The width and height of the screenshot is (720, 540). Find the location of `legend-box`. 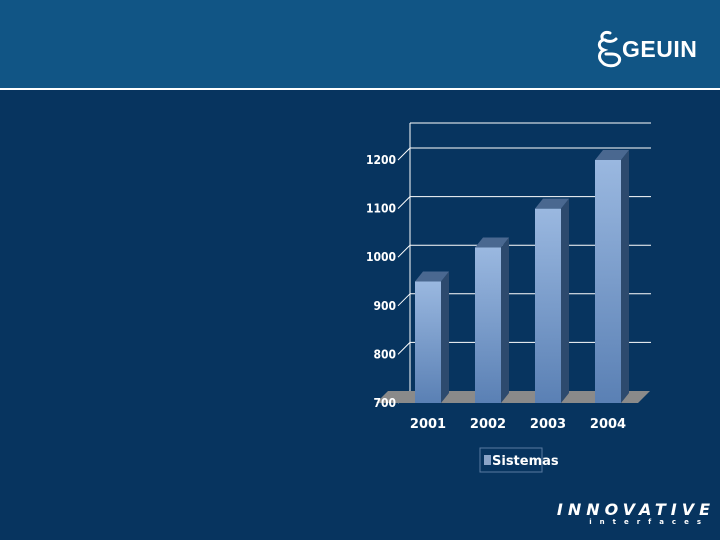

legend-box is located at coordinates (511, 460).